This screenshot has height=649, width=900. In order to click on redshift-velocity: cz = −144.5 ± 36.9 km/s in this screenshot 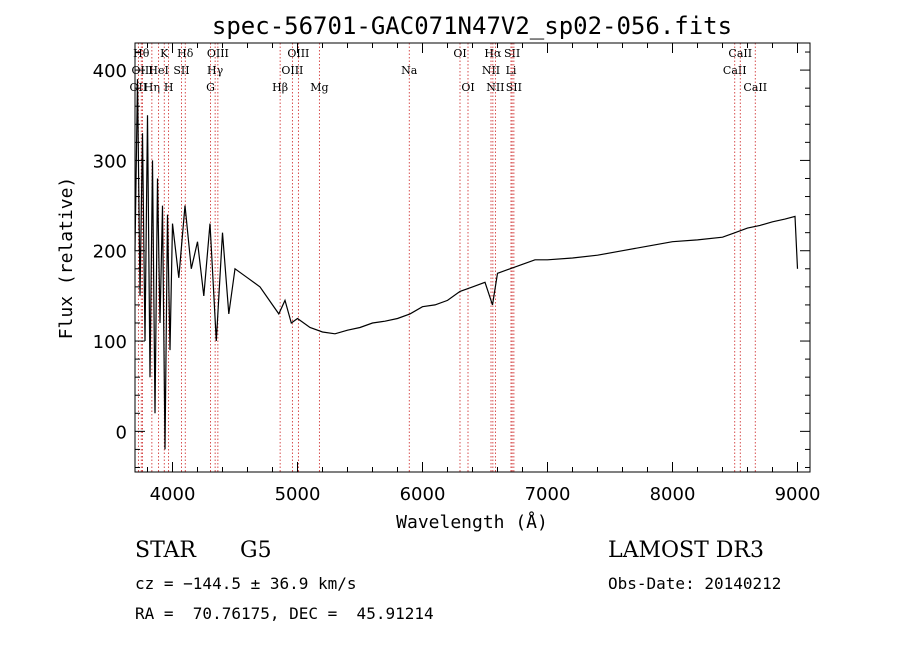, I will do `click(246, 583)`.